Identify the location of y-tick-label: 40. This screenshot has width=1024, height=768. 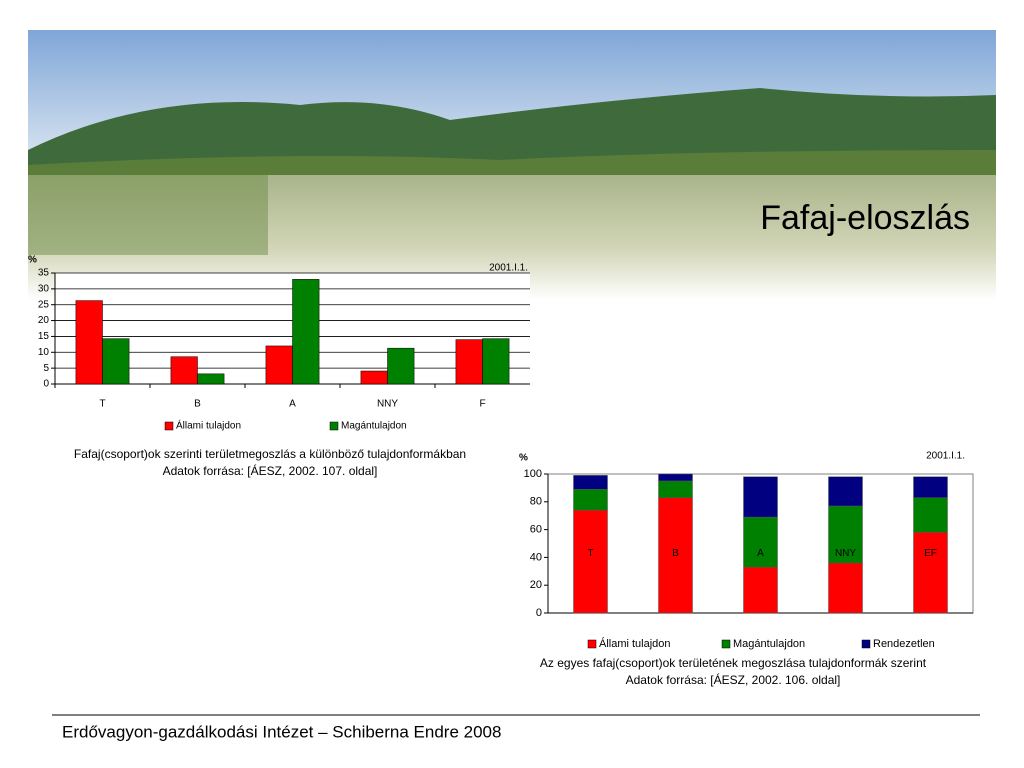
(536, 557).